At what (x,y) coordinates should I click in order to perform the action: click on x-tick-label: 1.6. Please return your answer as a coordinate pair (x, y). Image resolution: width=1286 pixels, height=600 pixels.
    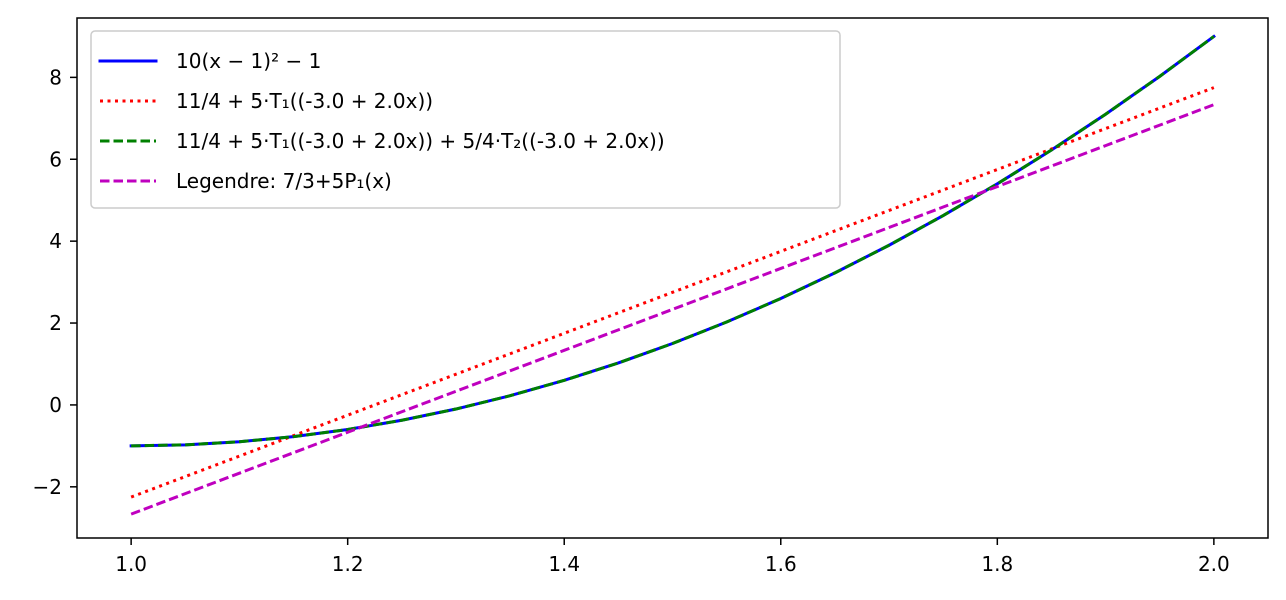
    Looking at the image, I should click on (781, 564).